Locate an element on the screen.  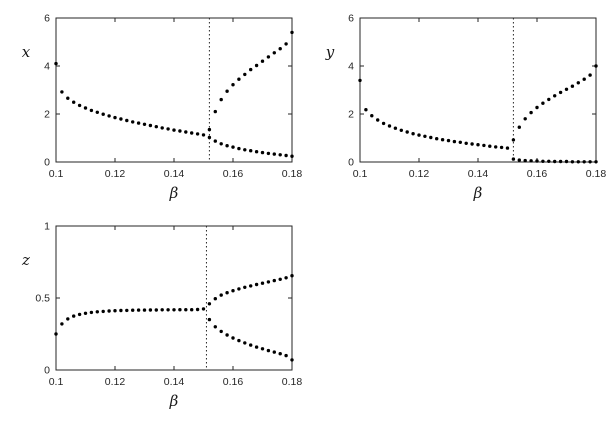
x-tick-label: 0.14 is located at coordinates (478, 174).